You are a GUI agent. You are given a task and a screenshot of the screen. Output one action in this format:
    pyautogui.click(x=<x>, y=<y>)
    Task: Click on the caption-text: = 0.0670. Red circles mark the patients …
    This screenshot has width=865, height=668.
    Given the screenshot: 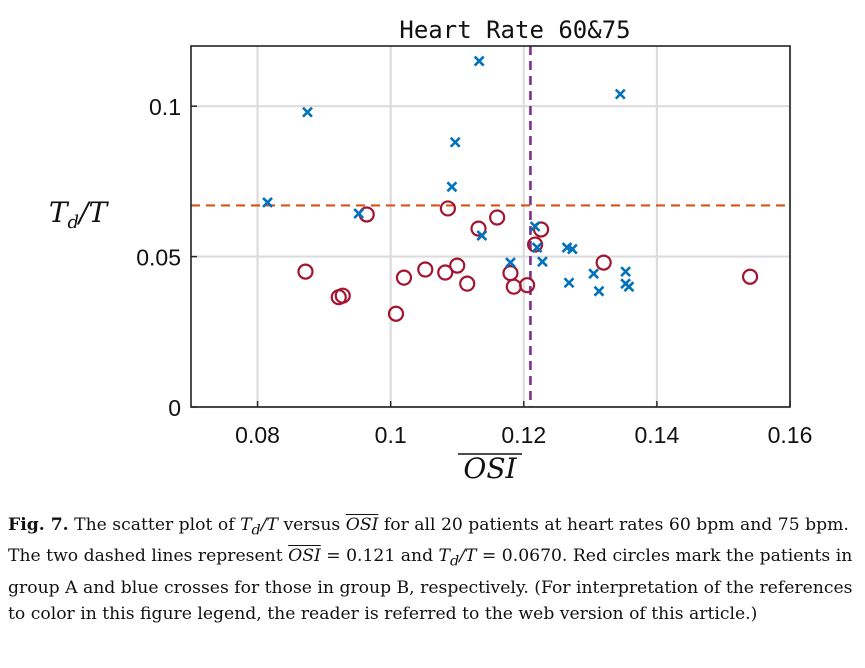 What is the action you would take?
    pyautogui.click(x=430, y=585)
    